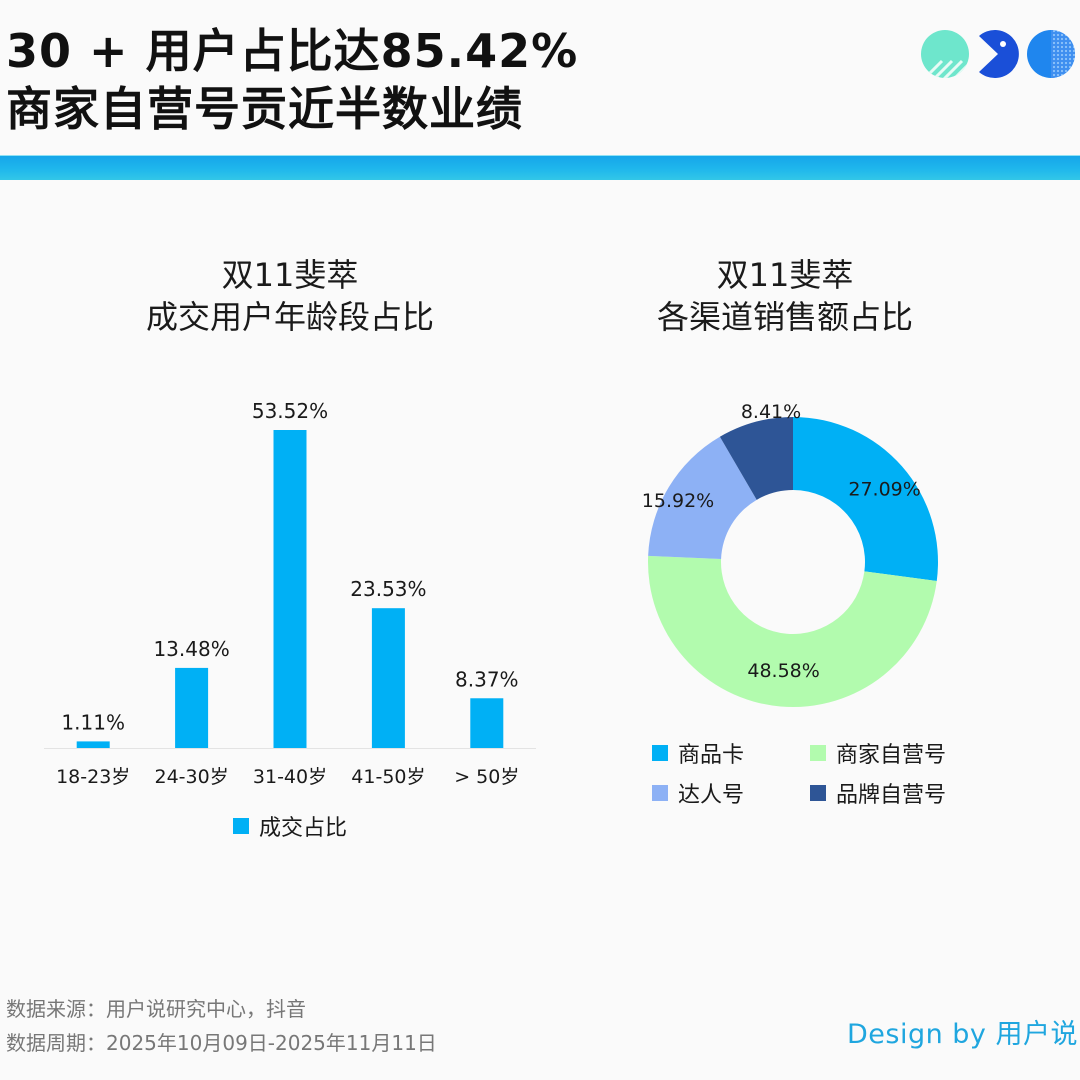  Describe the element at coordinates (290, 777) in the screenshot. I see `x-tick-label: 31-40岁` at that location.